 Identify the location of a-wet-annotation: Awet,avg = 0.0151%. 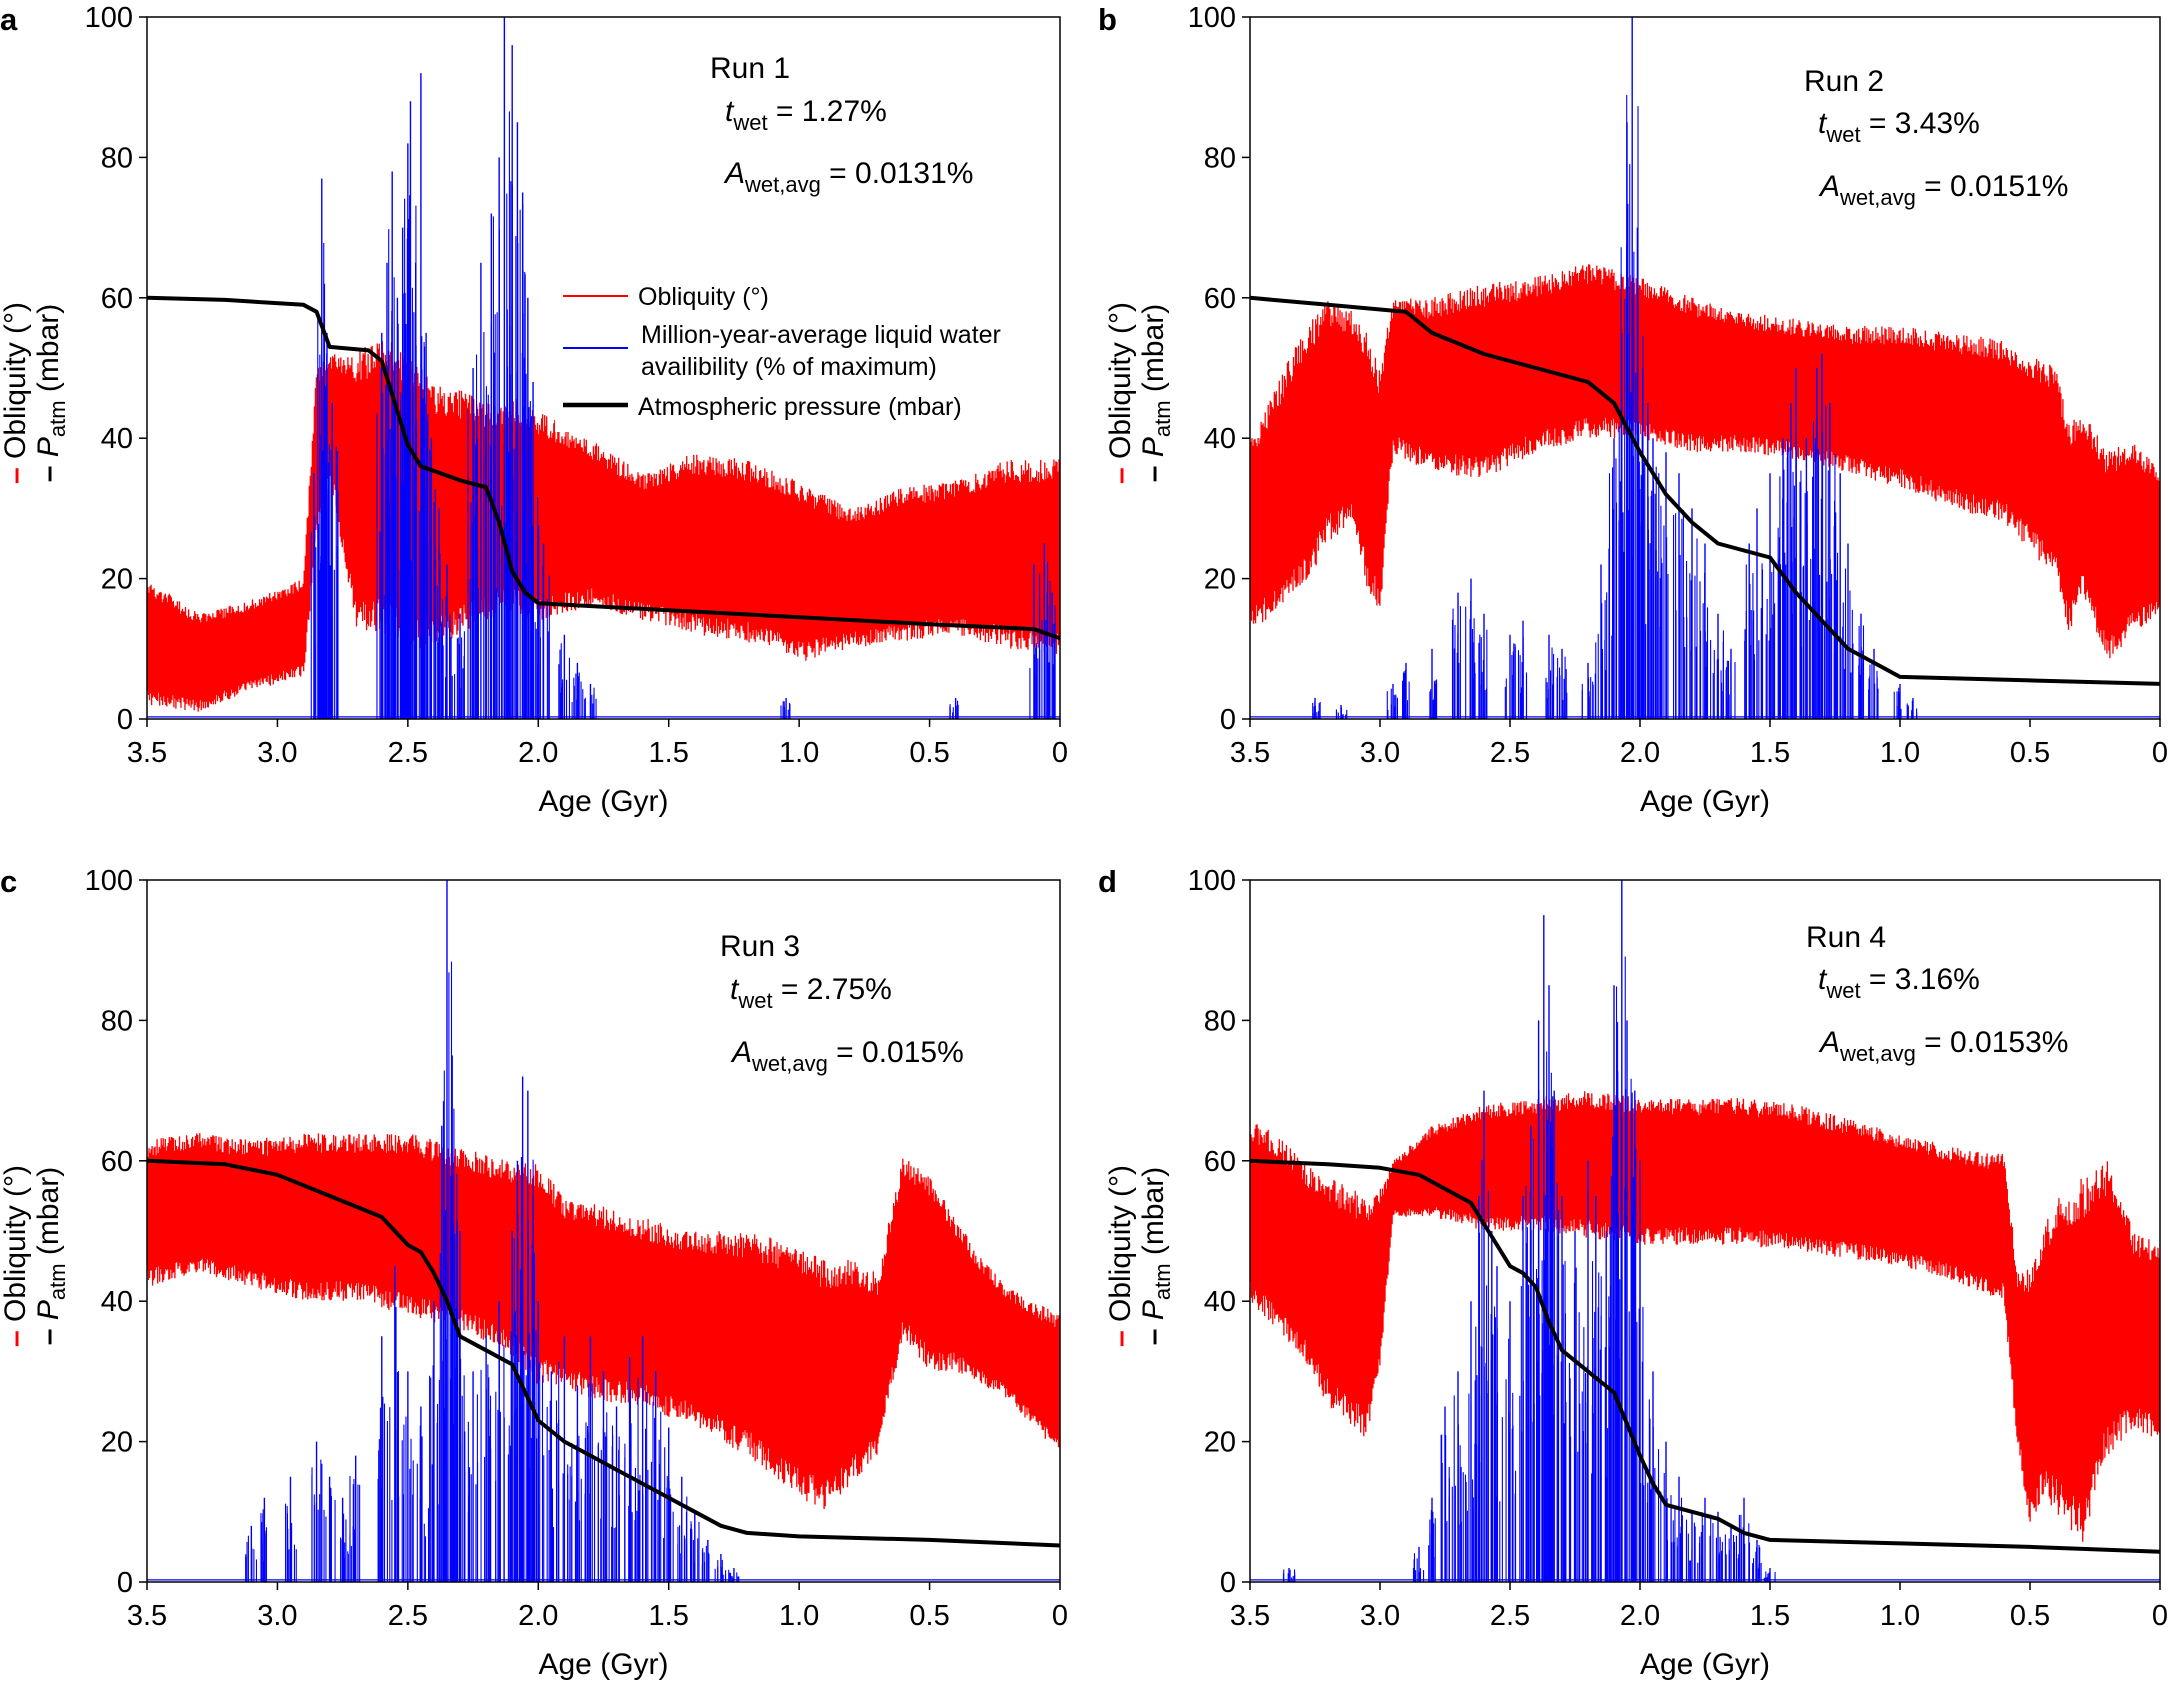
(1943, 190).